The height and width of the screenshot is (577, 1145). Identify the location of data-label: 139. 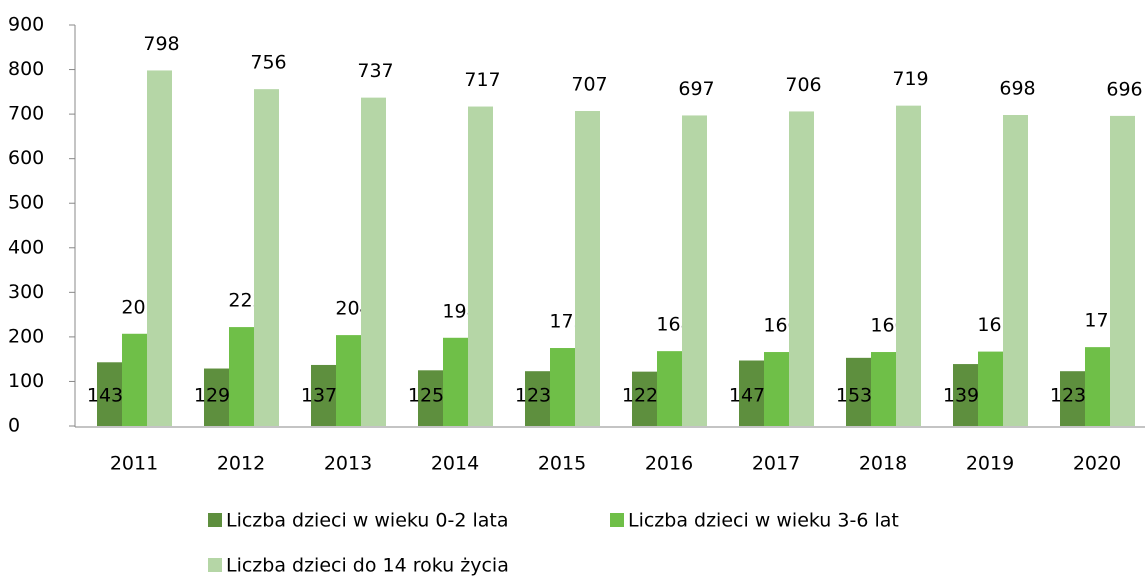
(961, 396).